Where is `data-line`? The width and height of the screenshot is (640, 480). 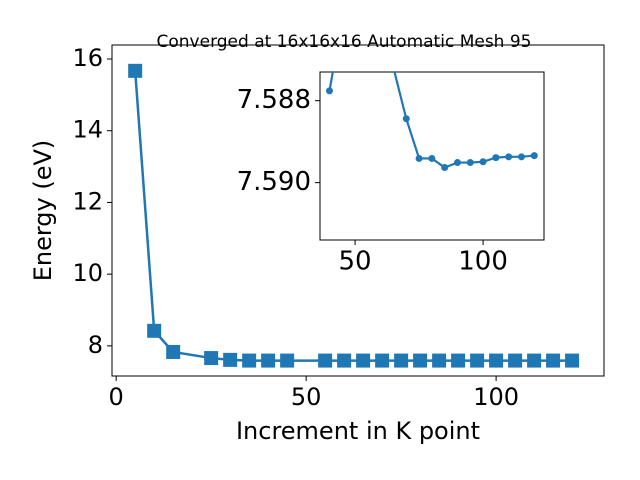 data-line is located at coordinates (431, 120).